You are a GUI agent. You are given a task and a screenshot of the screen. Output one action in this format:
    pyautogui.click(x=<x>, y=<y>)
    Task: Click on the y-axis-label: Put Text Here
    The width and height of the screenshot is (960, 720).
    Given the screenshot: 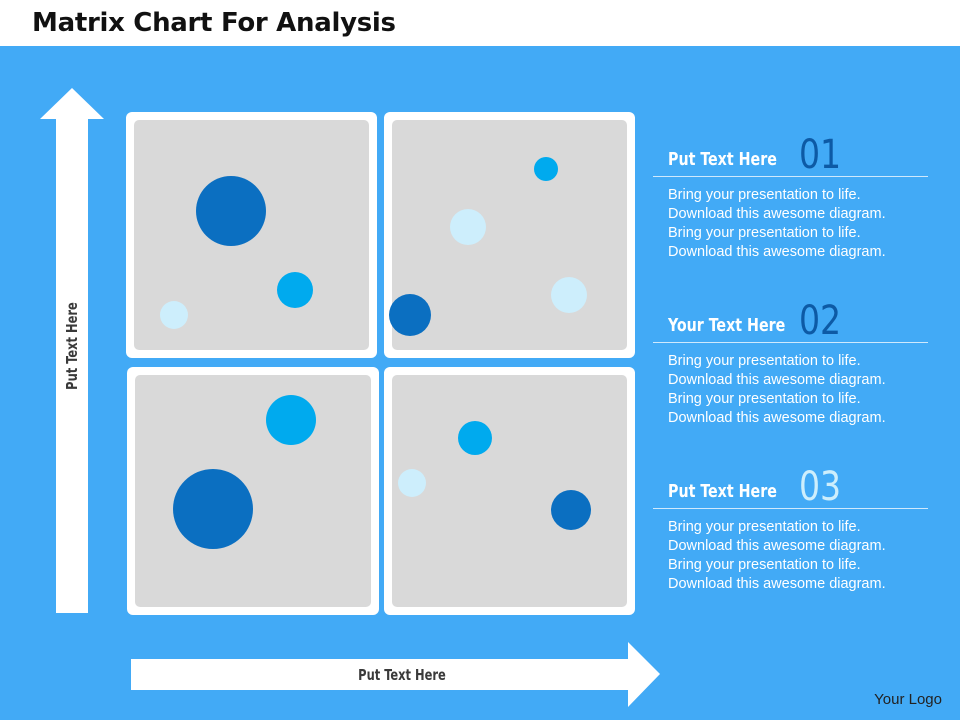 What is the action you would take?
    pyautogui.click(x=72, y=346)
    